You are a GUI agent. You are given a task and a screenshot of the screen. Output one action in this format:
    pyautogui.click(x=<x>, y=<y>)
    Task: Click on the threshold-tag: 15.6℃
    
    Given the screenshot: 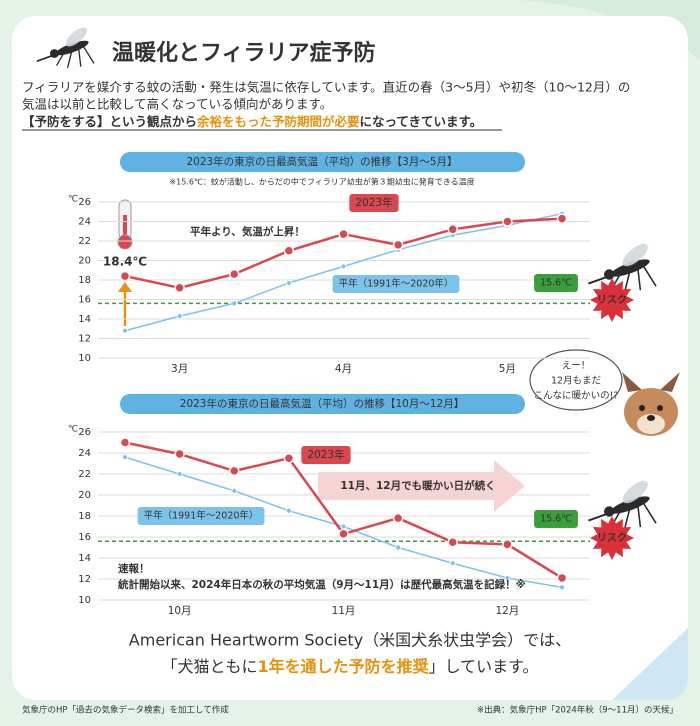 What is the action you would take?
    pyautogui.click(x=556, y=283)
    